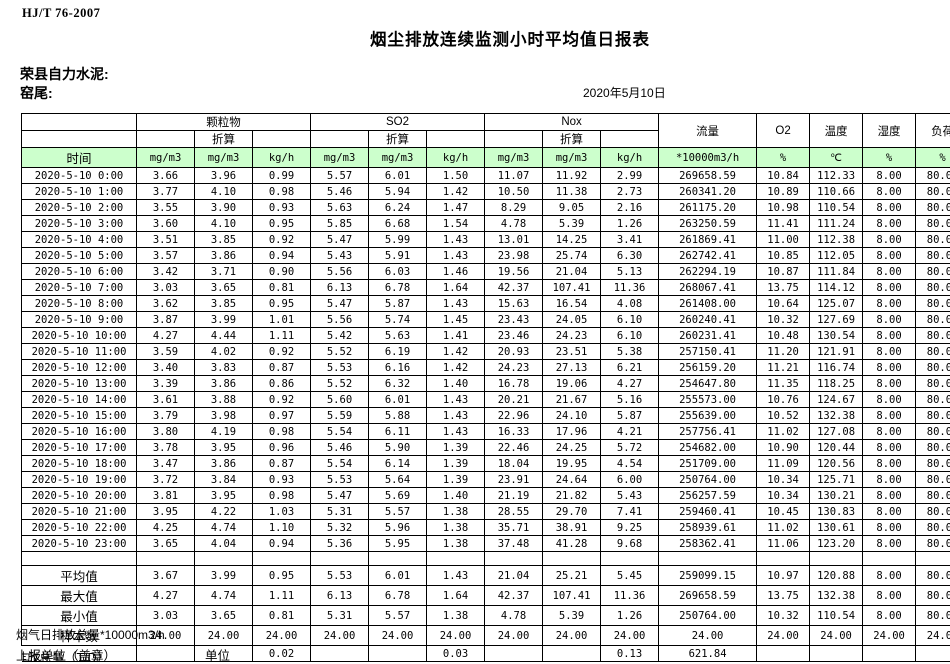 This screenshot has height=664, width=950. I want to click on cell-flow: 256257.59, so click(708, 496).